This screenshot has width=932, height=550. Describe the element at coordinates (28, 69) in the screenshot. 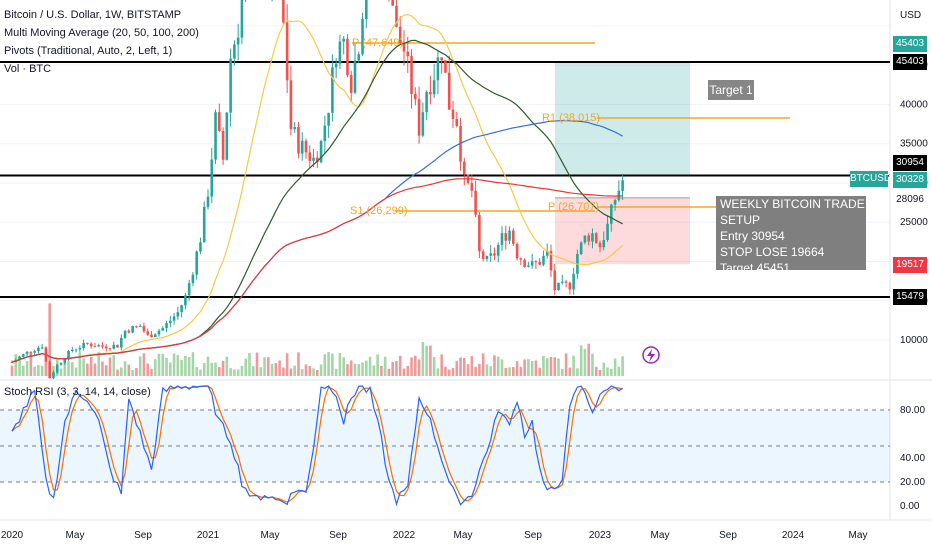

I see `vol-legend: Vol · BTC` at that location.